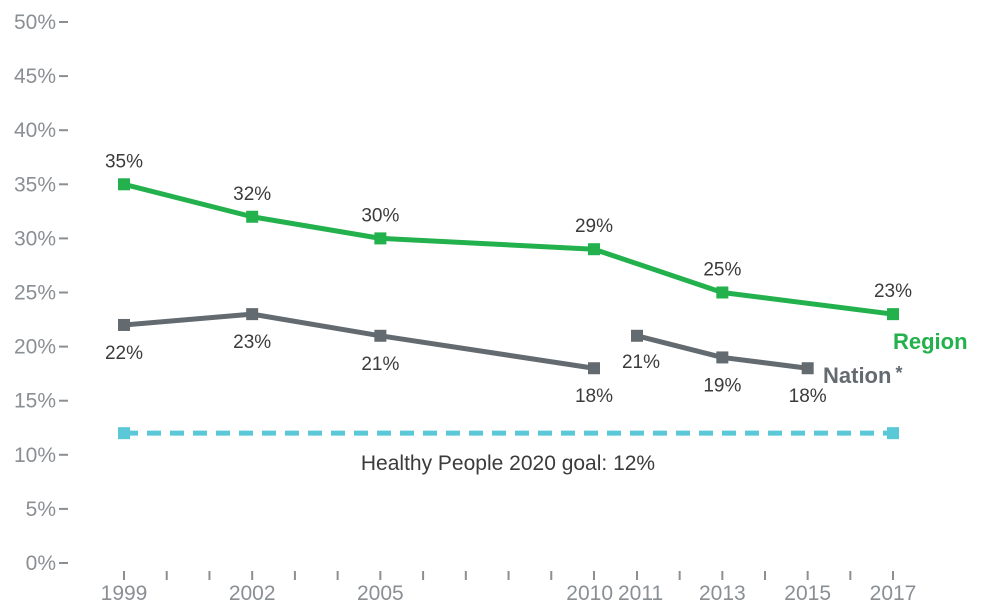 This screenshot has width=994, height=603. What do you see at coordinates (124, 353) in the screenshot?
I see `data-label-nation: 22%` at bounding box center [124, 353].